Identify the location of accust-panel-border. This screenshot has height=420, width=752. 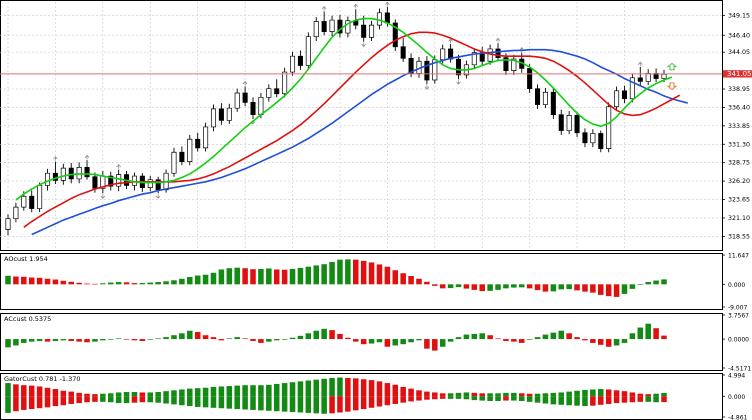
(361, 342).